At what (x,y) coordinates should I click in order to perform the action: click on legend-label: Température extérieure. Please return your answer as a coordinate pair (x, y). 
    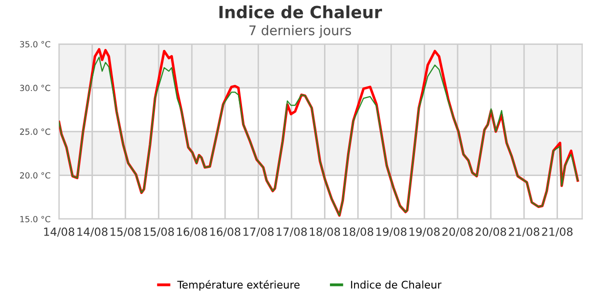
    Looking at the image, I should click on (238, 285).